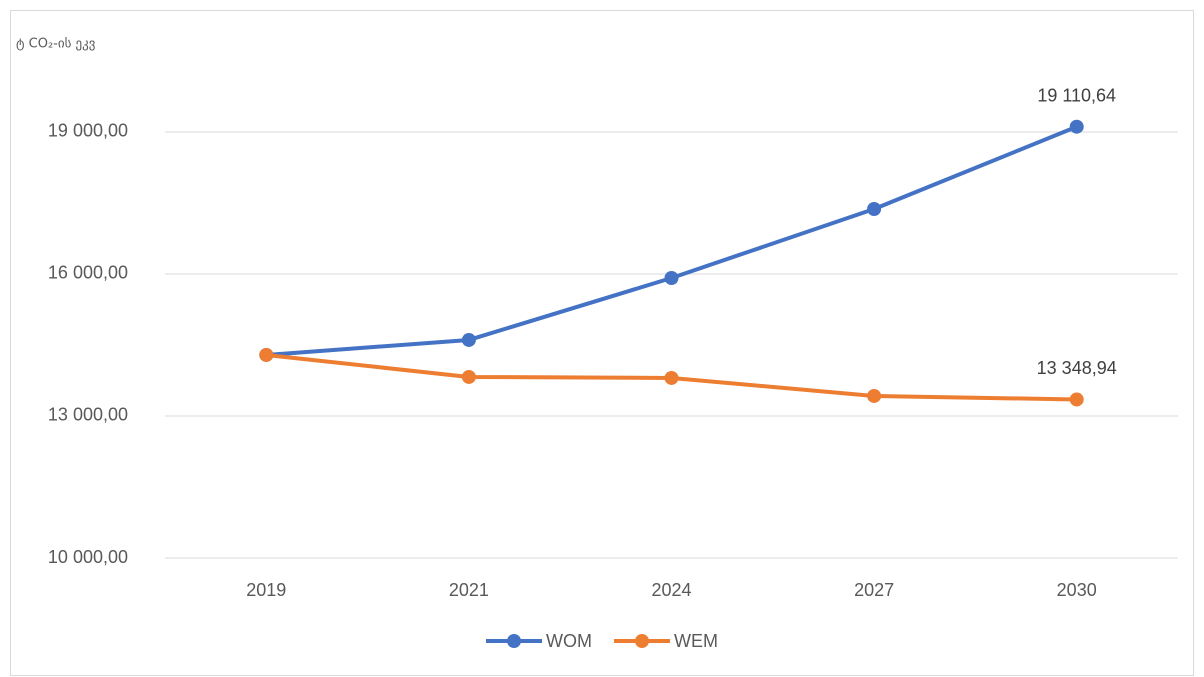 This screenshot has width=1204, height=677. Describe the element at coordinates (88, 131) in the screenshot. I see `y-tick-label: 19 000,00` at that location.